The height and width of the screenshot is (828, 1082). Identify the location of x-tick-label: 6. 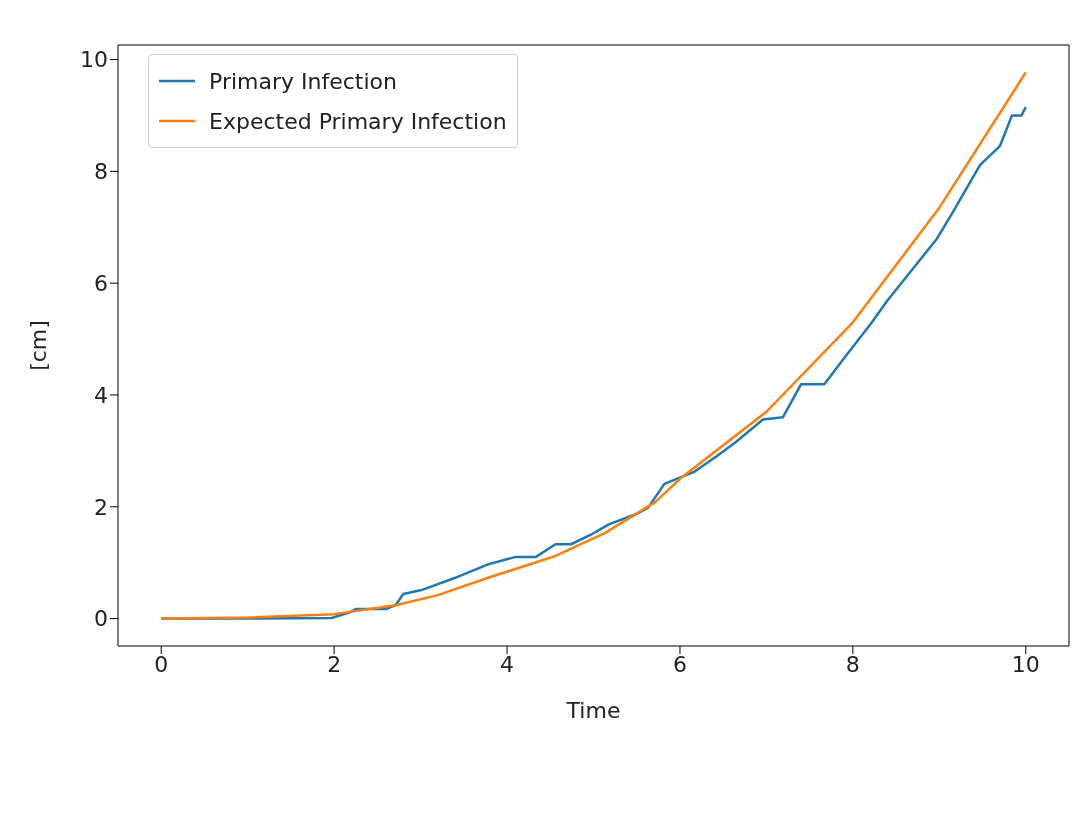
(679, 664).